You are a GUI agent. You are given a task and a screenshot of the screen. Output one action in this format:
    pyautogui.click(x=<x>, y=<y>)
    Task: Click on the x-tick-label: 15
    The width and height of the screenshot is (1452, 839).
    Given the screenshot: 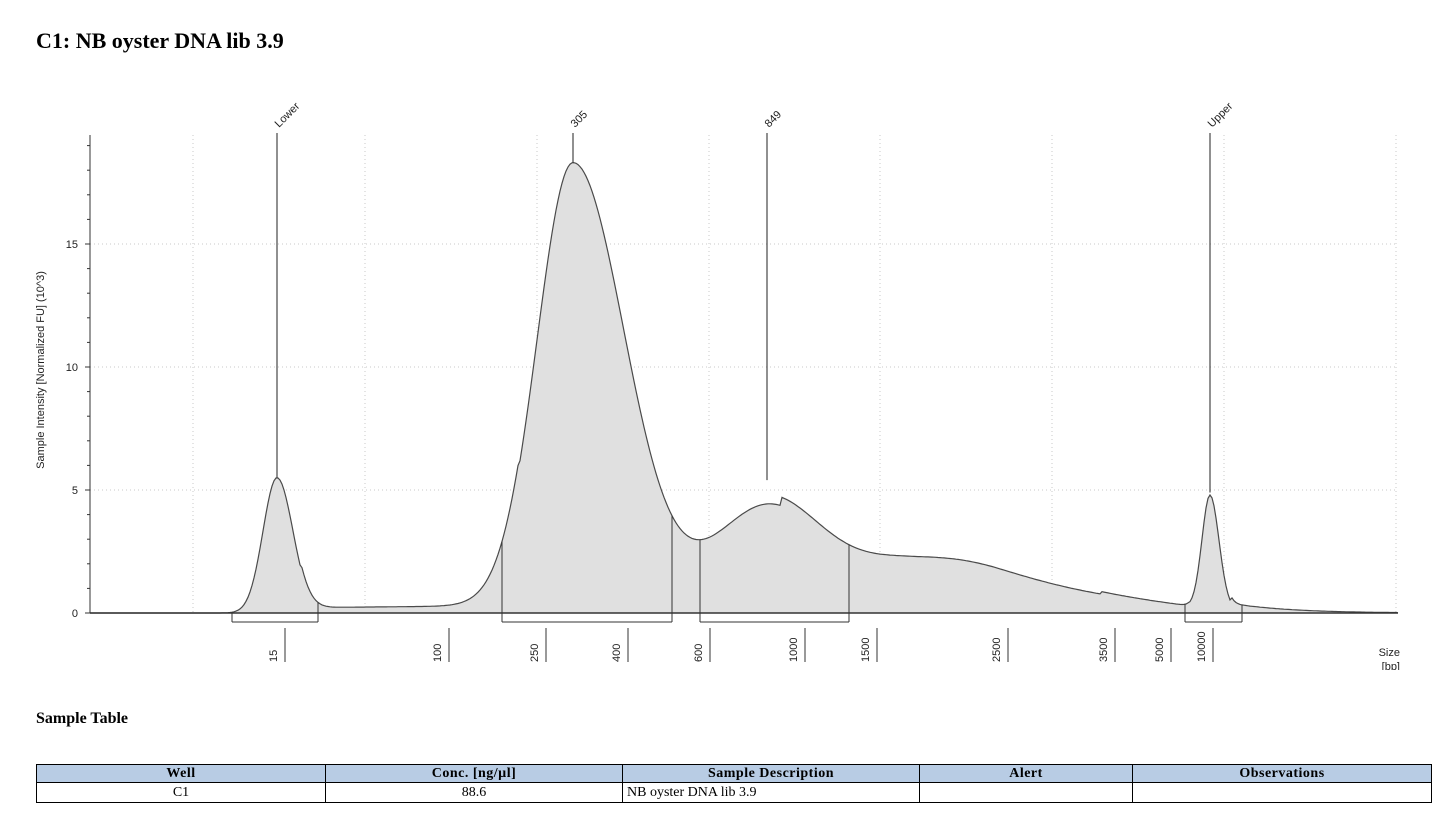 What is the action you would take?
    pyautogui.click(x=274, y=656)
    